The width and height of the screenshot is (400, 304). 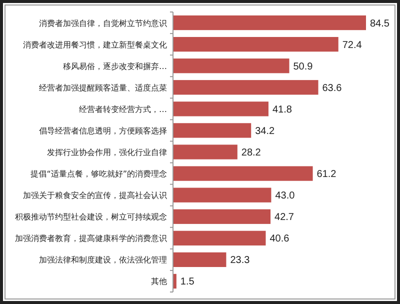 What do you see at coordinates (98, 174) in the screenshot?
I see `y-tick-label: 提倡“适量点餐，够吃就好”的消费理念` at bounding box center [98, 174].